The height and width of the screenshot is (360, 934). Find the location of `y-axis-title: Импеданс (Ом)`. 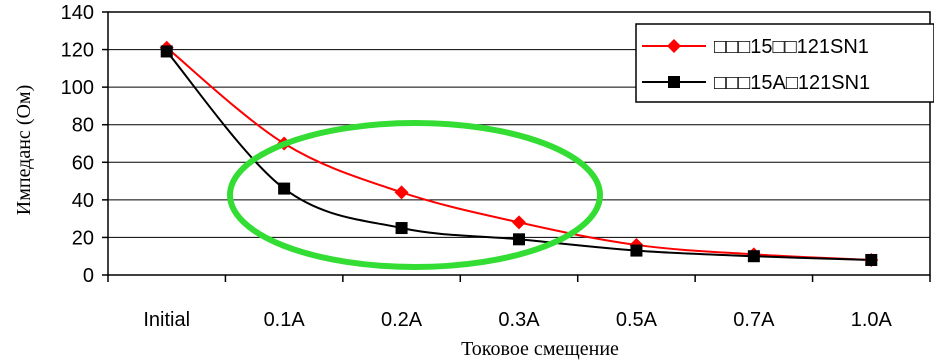

y-axis-title: Импеданс (Ом) is located at coordinates (24, 150).